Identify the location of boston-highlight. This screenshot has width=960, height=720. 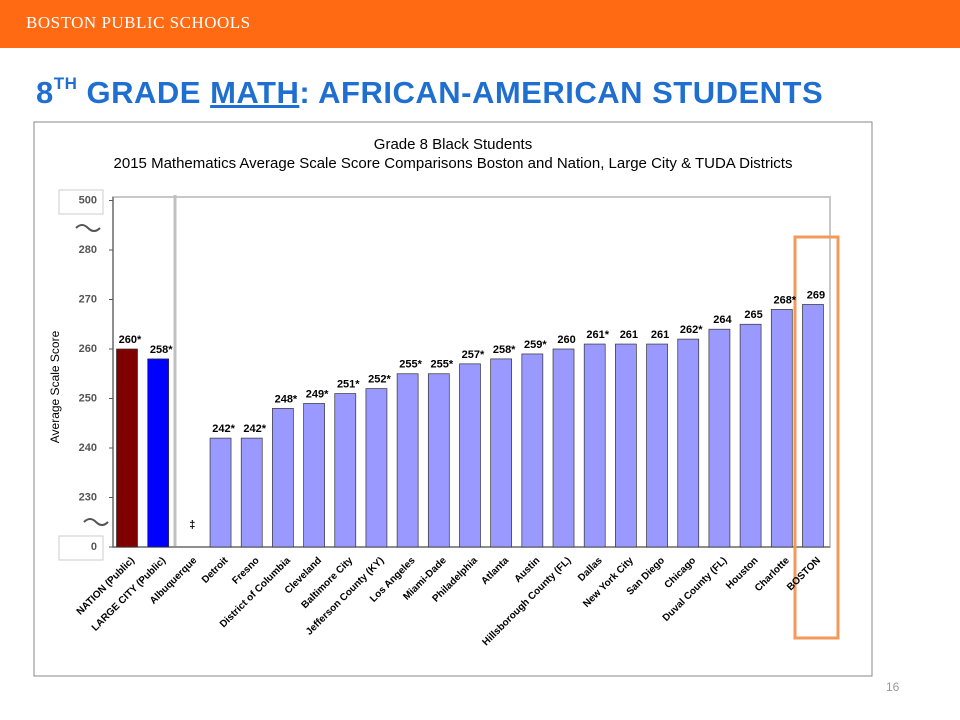
(816, 437).